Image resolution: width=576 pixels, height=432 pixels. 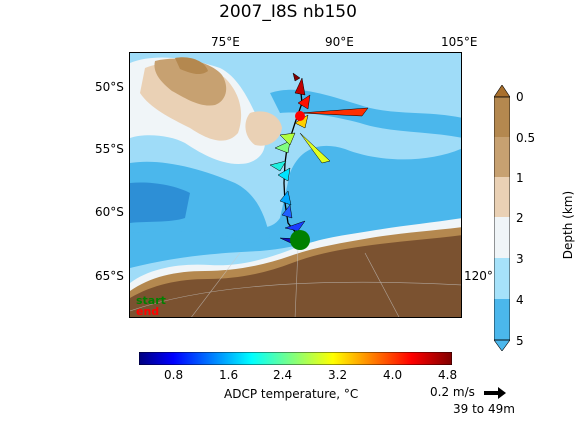 What do you see at coordinates (520, 178) in the screenshot?
I see `depth-tick-1: 1` at bounding box center [520, 178].